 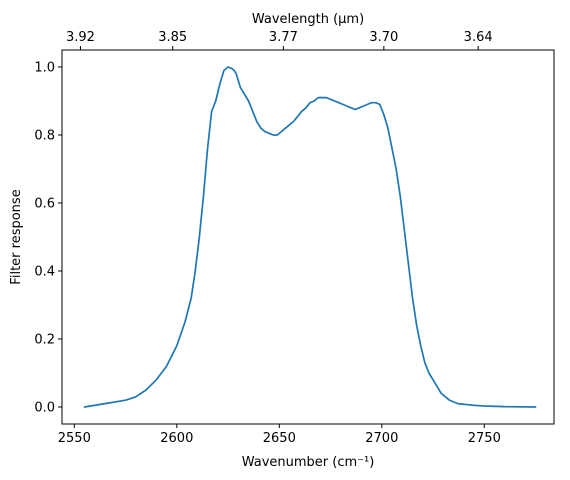 I want to click on bottom-tick-label: 2550, so click(x=74, y=438).